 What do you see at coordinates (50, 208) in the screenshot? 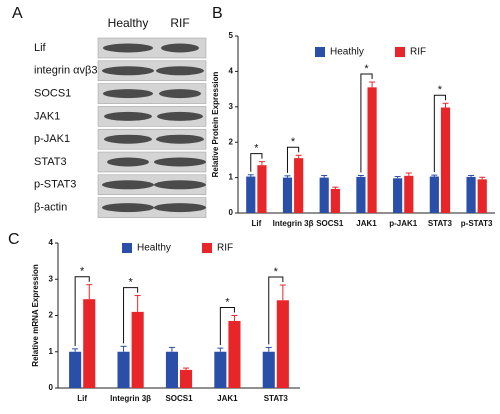
I see `row-label: β-actin` at bounding box center [50, 208].